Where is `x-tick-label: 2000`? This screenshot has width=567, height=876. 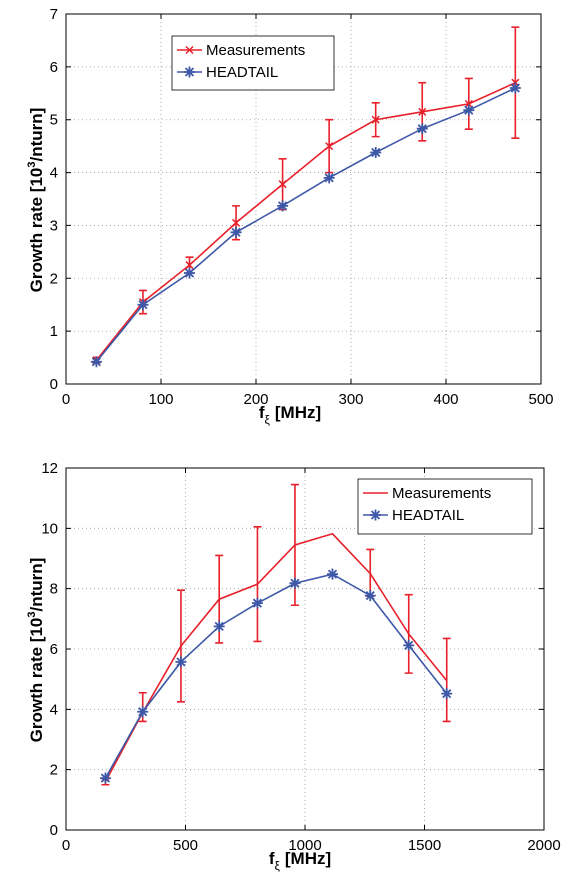 x-tick-label: 2000 is located at coordinates (543, 845).